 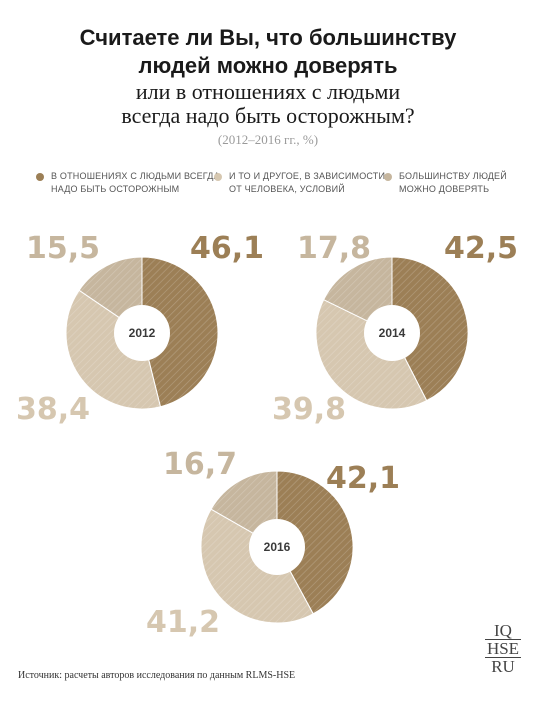 What do you see at coordinates (183, 622) in the screenshot?
I see `value-2016-depends: 41,2` at bounding box center [183, 622].